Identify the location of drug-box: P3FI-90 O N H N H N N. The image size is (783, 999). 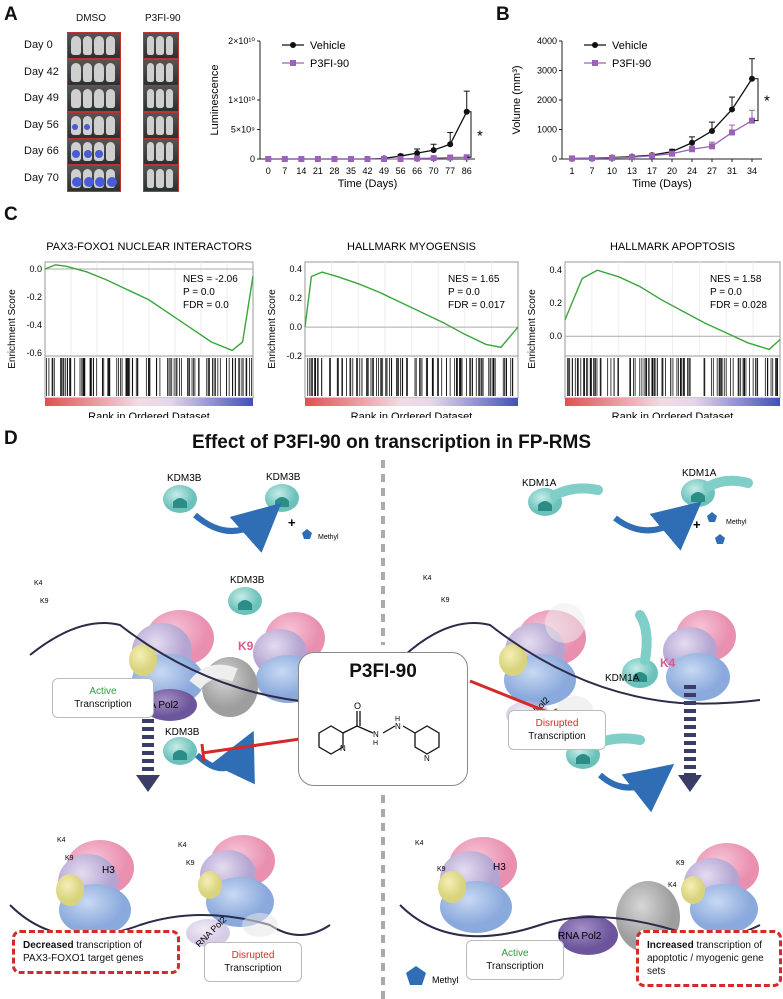
(383, 719).